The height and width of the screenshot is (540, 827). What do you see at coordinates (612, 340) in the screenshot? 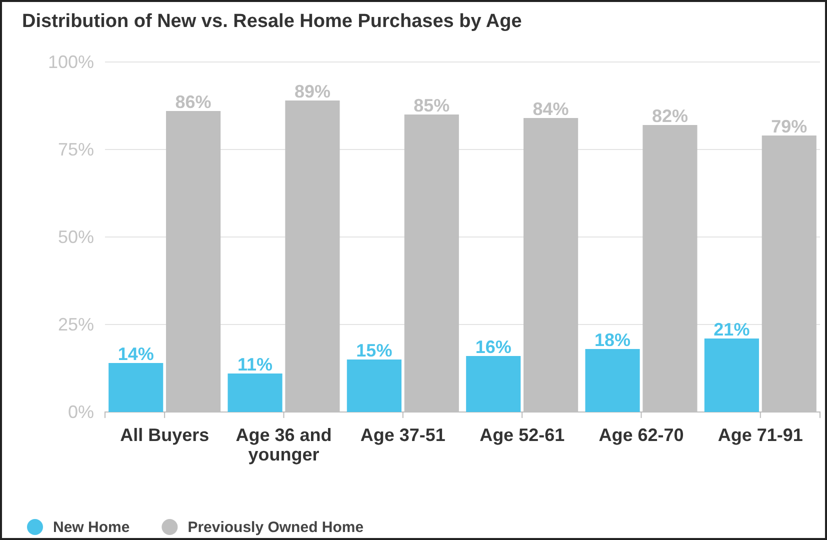
I see `data-label: 18%` at bounding box center [612, 340].